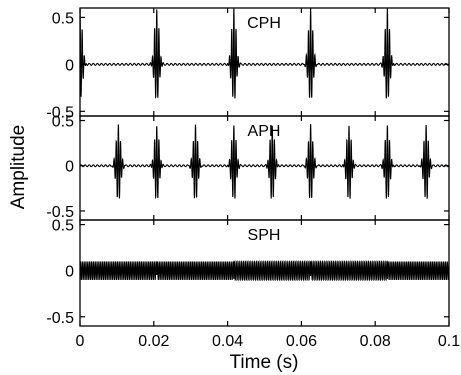 This screenshot has width=461, height=375. Describe the element at coordinates (80, 341) in the screenshot. I see `x-tick-label: 0` at that location.